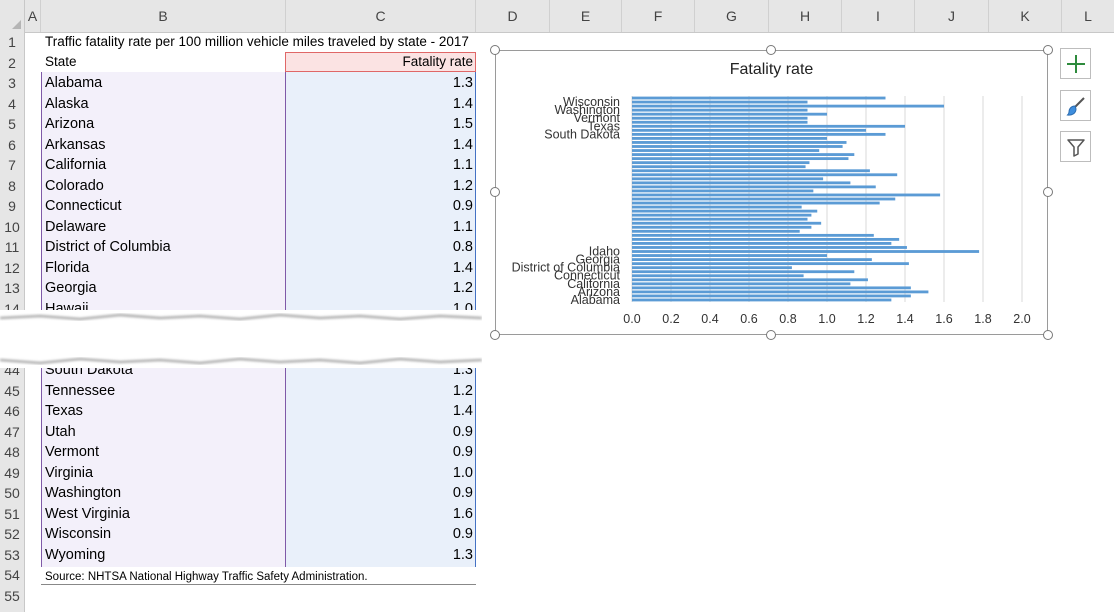  What do you see at coordinates (1025, 16) in the screenshot?
I see `column-header-k: K` at bounding box center [1025, 16].